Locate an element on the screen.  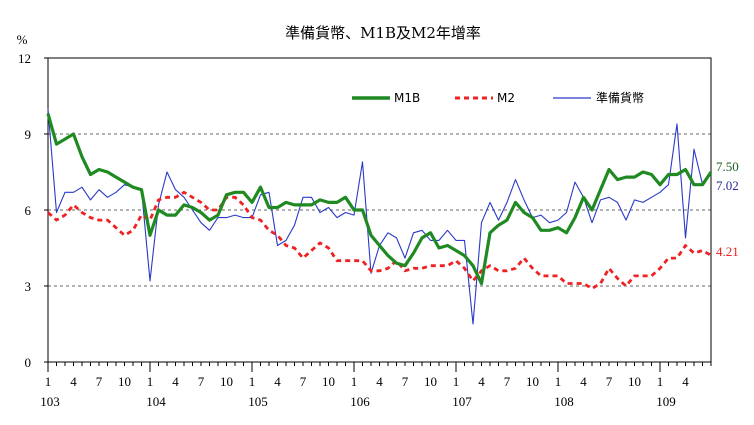
legend-label-m2: M2 is located at coordinates (506, 98).